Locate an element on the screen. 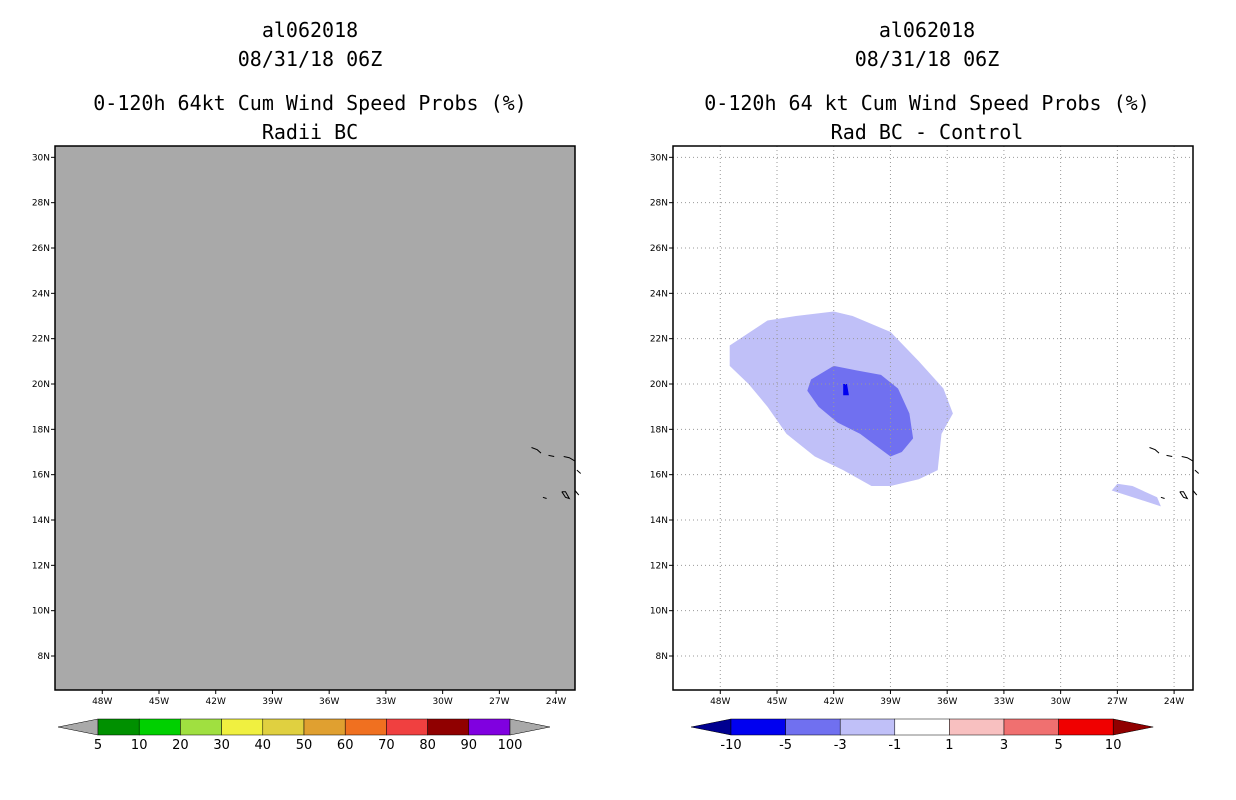  colorbar-label: 100 is located at coordinates (510, 745).